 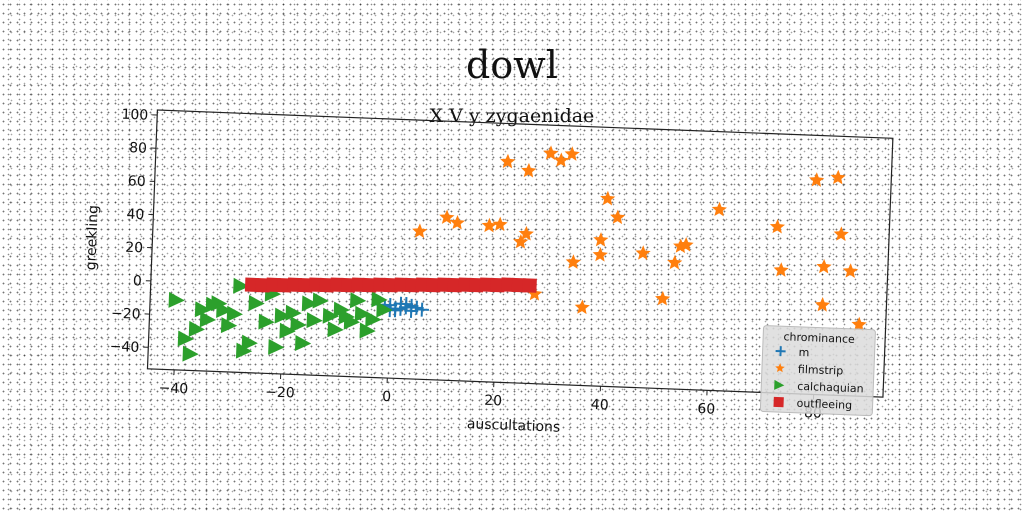 What do you see at coordinates (803, 352) in the screenshot?
I see `legend-label-m: m` at bounding box center [803, 352].